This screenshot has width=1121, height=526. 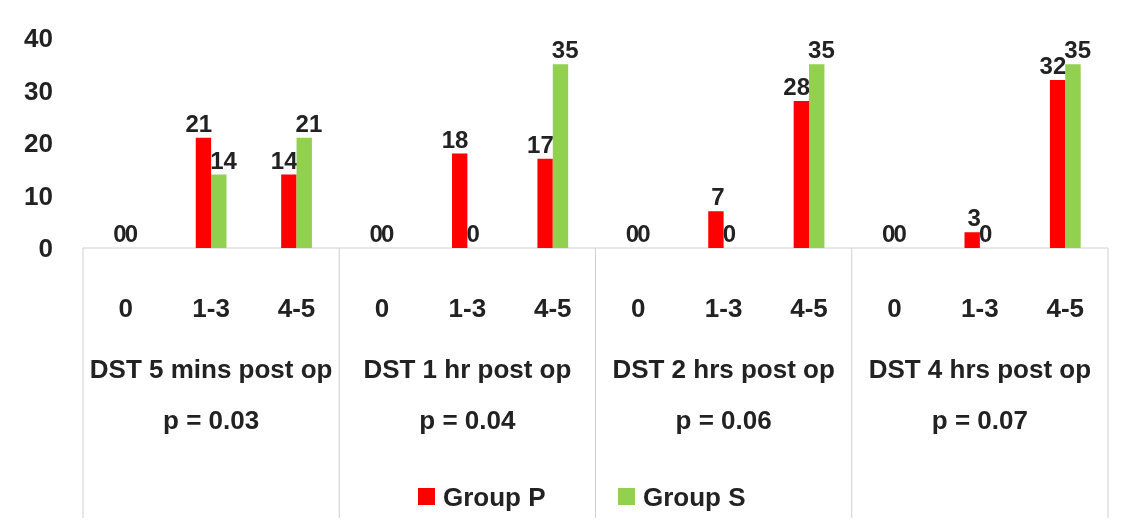 I want to click on data-label: 3, so click(x=974, y=218).